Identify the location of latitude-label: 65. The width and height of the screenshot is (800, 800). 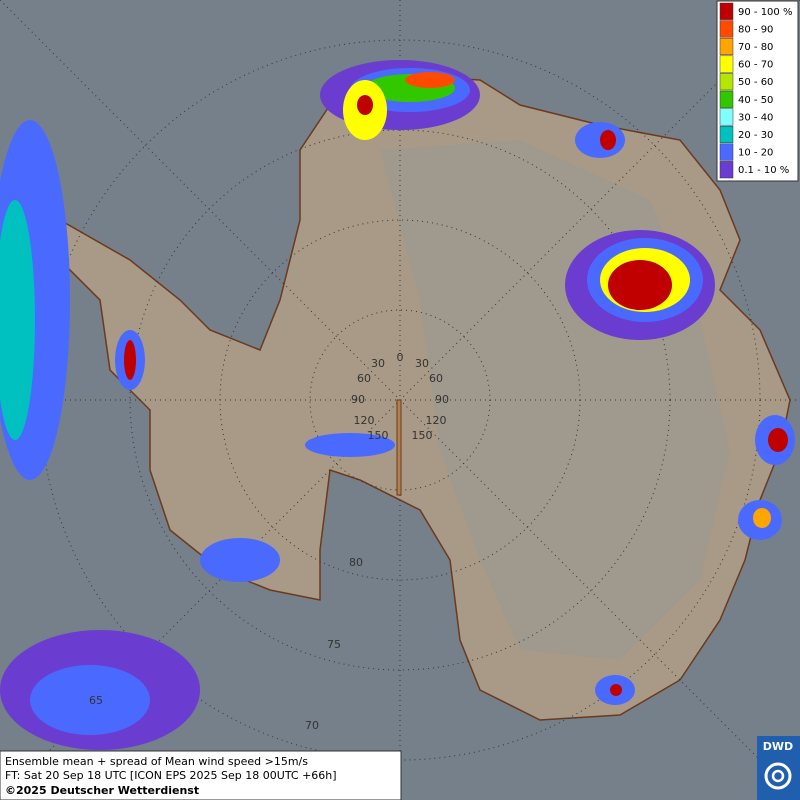
(96, 700).